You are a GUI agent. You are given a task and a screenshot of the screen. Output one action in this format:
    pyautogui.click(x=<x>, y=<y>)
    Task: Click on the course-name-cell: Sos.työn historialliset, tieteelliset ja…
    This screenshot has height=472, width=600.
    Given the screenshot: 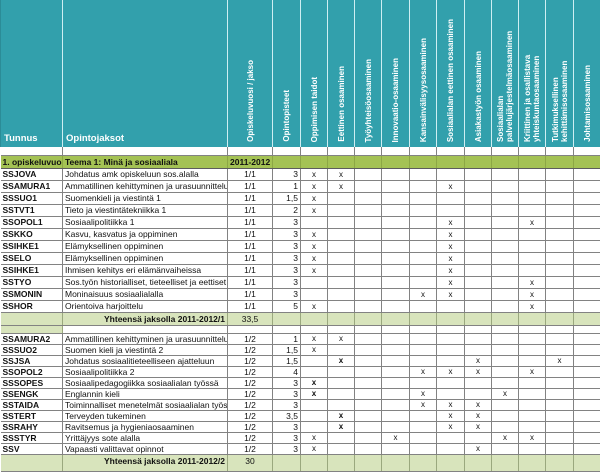 What is the action you would take?
    pyautogui.click(x=145, y=282)
    